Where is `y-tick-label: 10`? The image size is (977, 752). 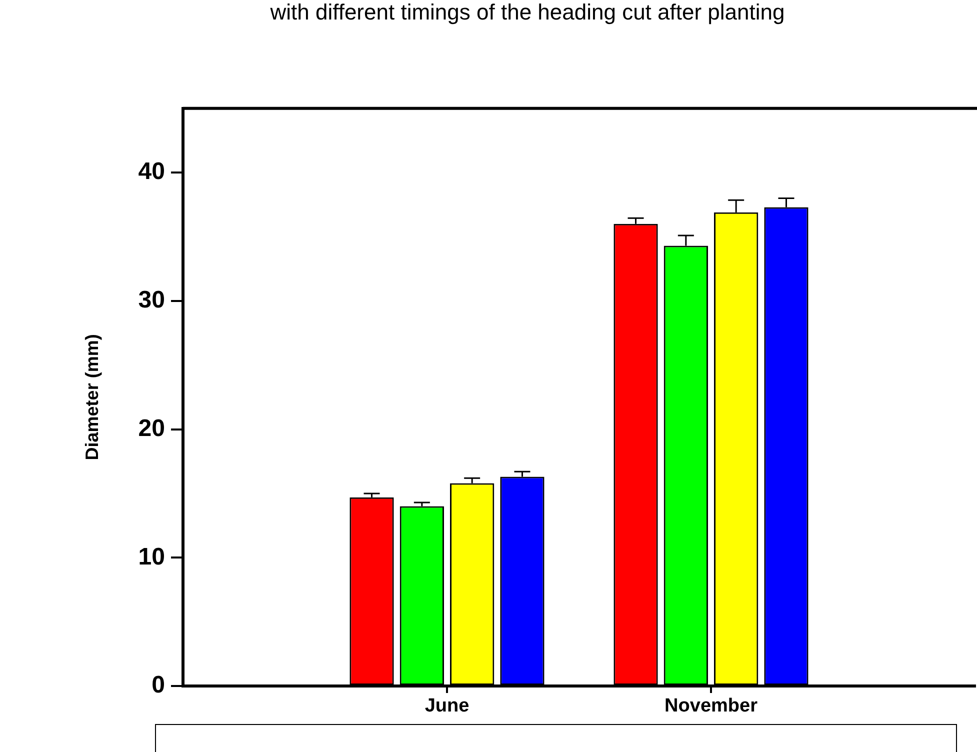 y-tick-label: 10 is located at coordinates (151, 556).